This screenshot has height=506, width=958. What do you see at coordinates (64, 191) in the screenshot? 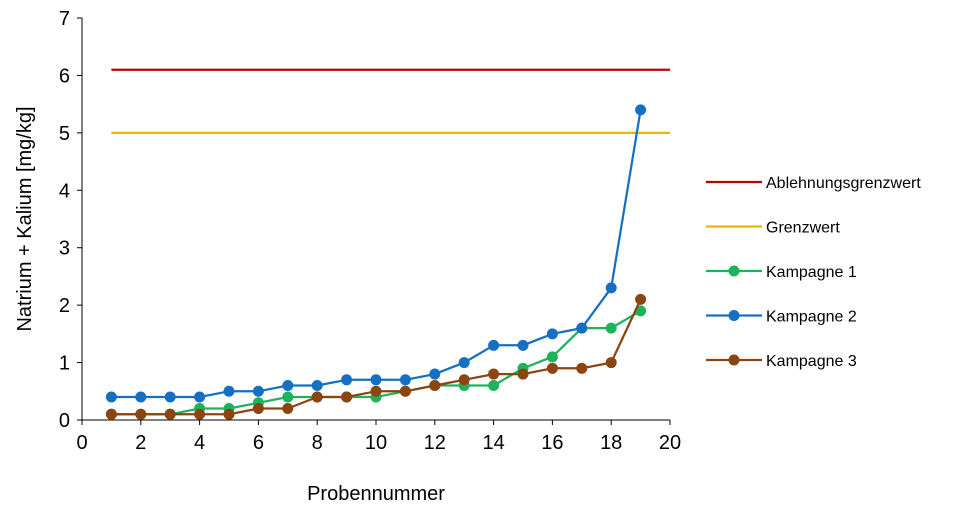
I see `y-tick-label: 4` at bounding box center [64, 191].